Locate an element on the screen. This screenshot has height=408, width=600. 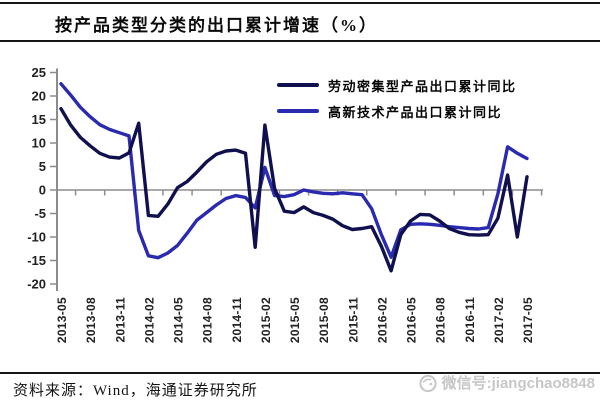
y-tick-label: 25 is located at coordinates (39, 72).